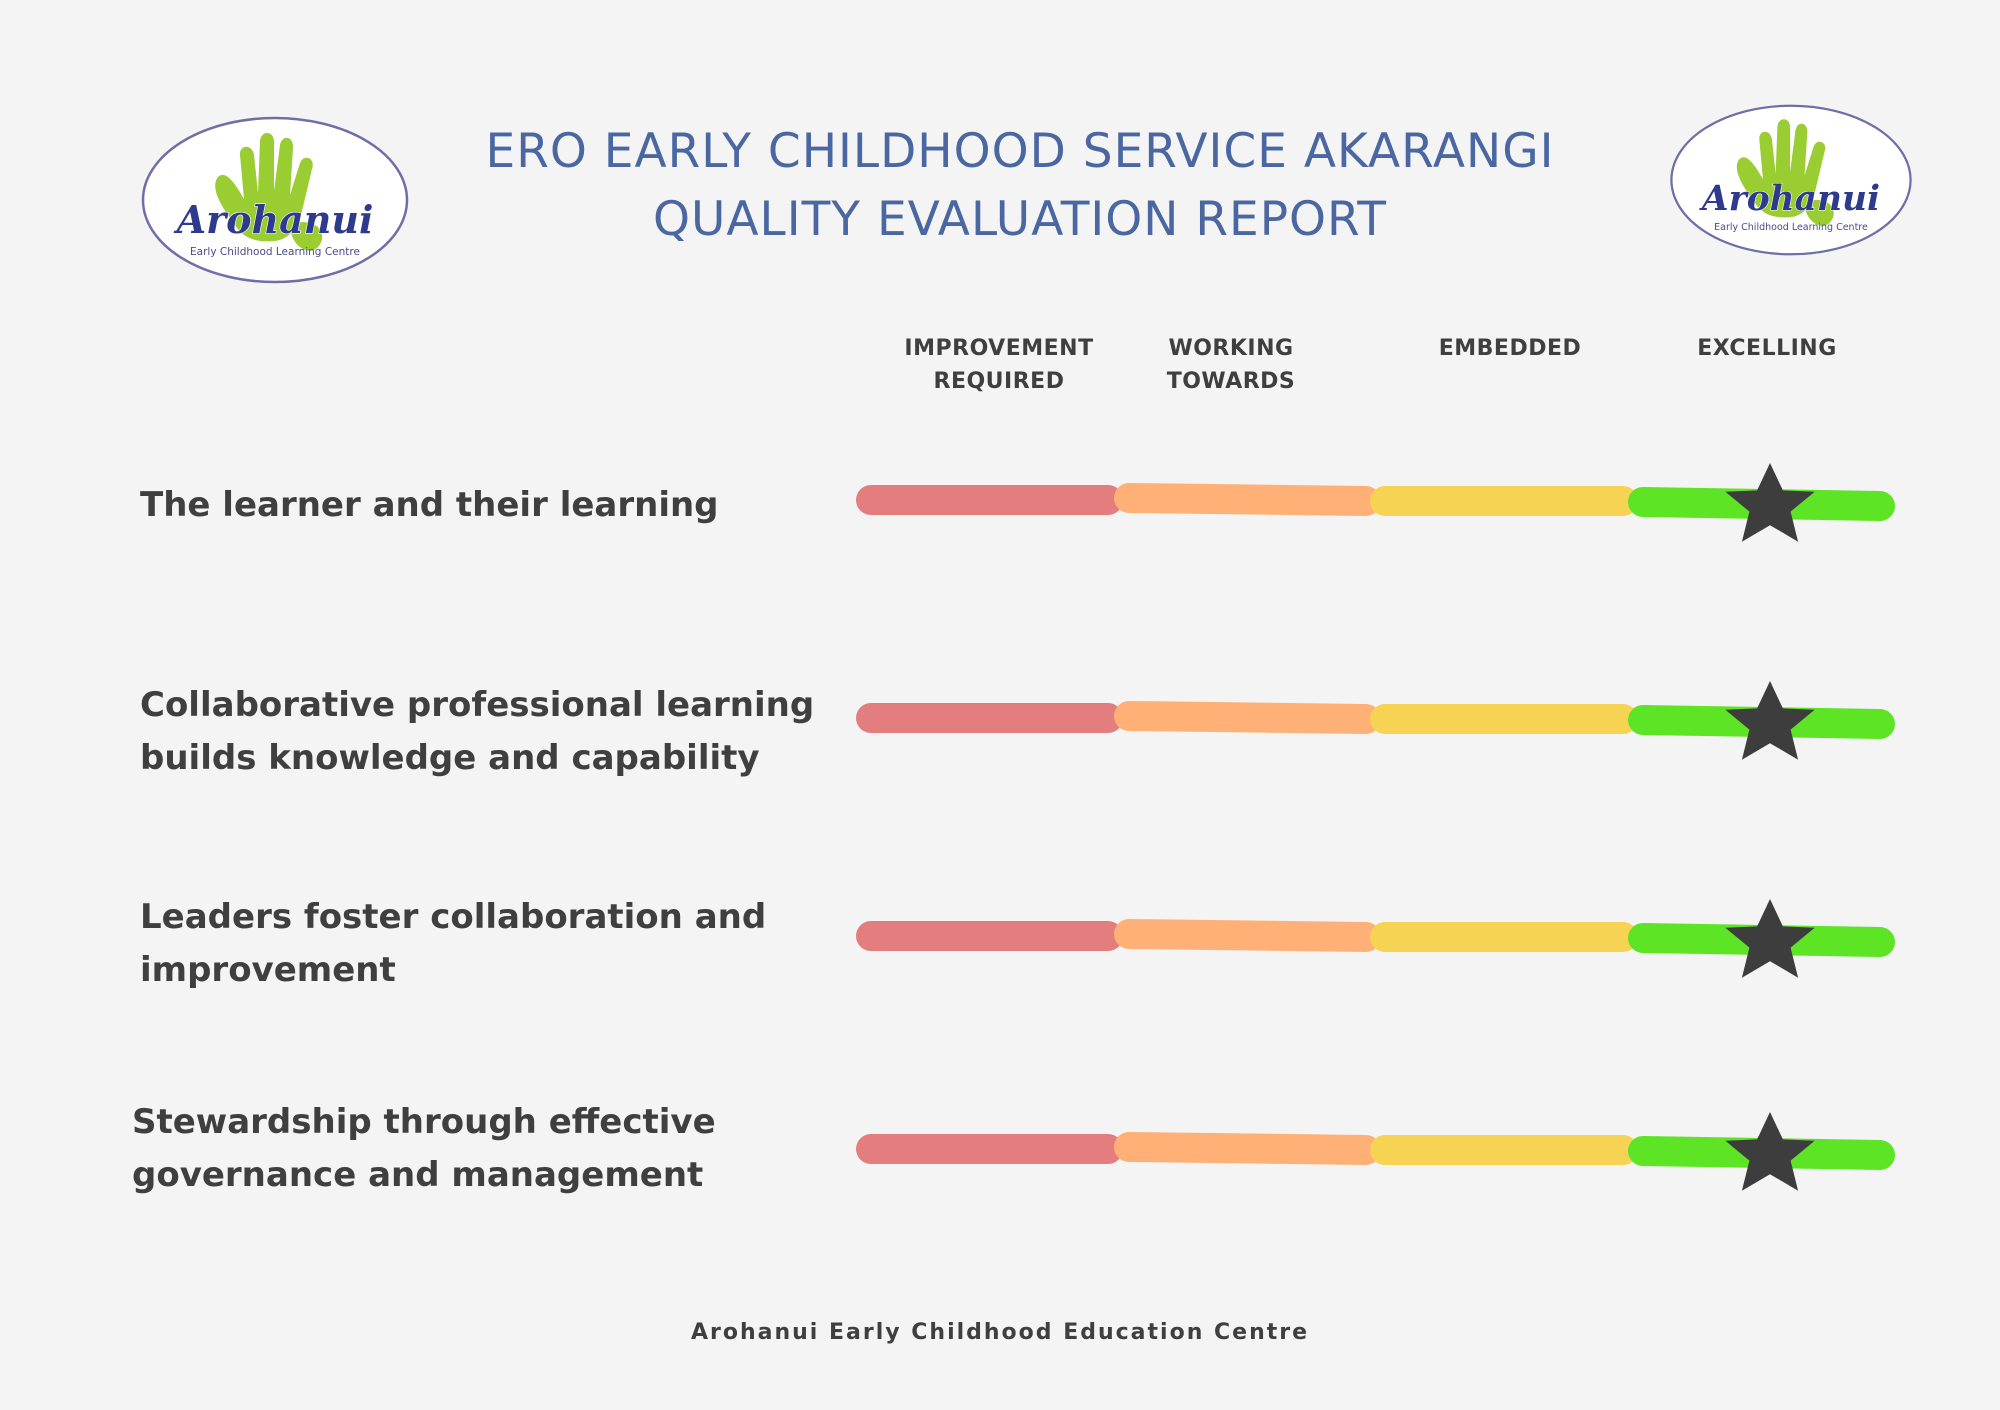 This screenshot has width=2000, height=1410. What do you see at coordinates (429, 505) in the screenshot?
I see `criterion-label-learner: The learner and their learning` at bounding box center [429, 505].